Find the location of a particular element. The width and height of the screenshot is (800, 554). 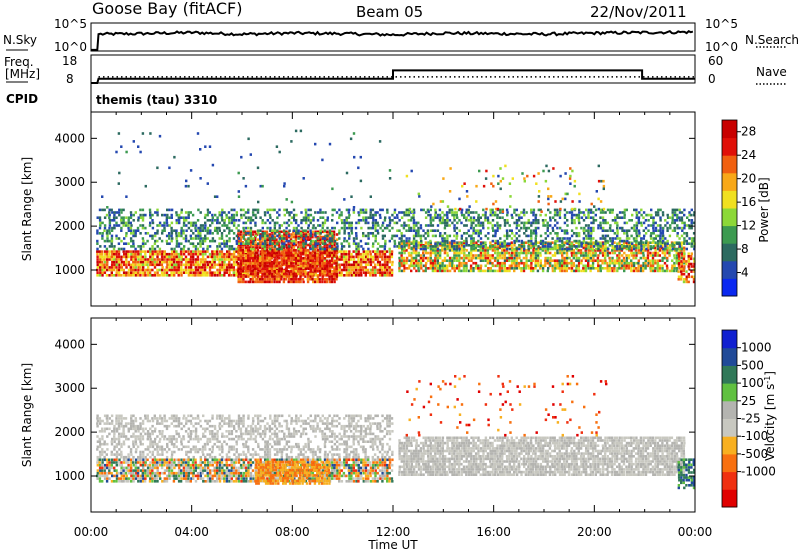

nave-tick-bottom: 0 is located at coordinates (712, 79).